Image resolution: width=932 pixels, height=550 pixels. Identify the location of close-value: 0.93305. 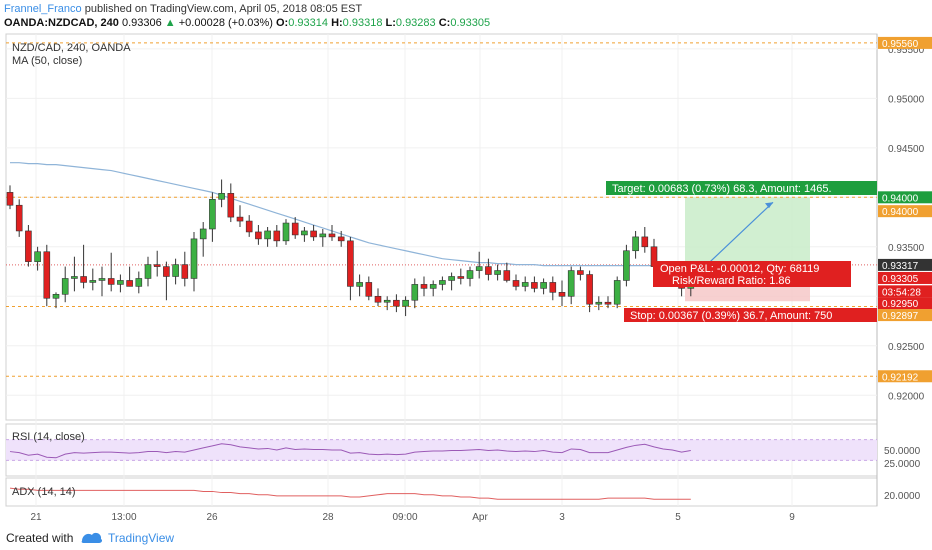
(470, 23).